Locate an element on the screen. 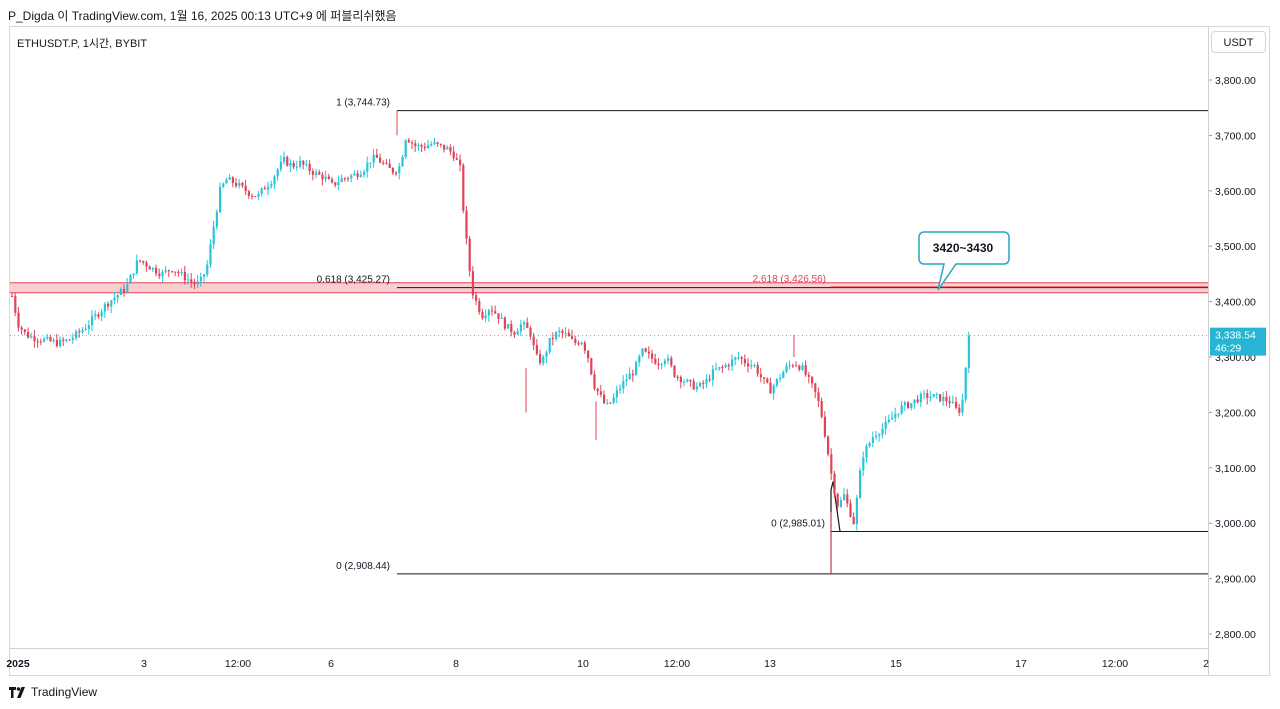 This screenshot has width=1280, height=709. price-tick-label: 3,800.00 is located at coordinates (1235, 81).